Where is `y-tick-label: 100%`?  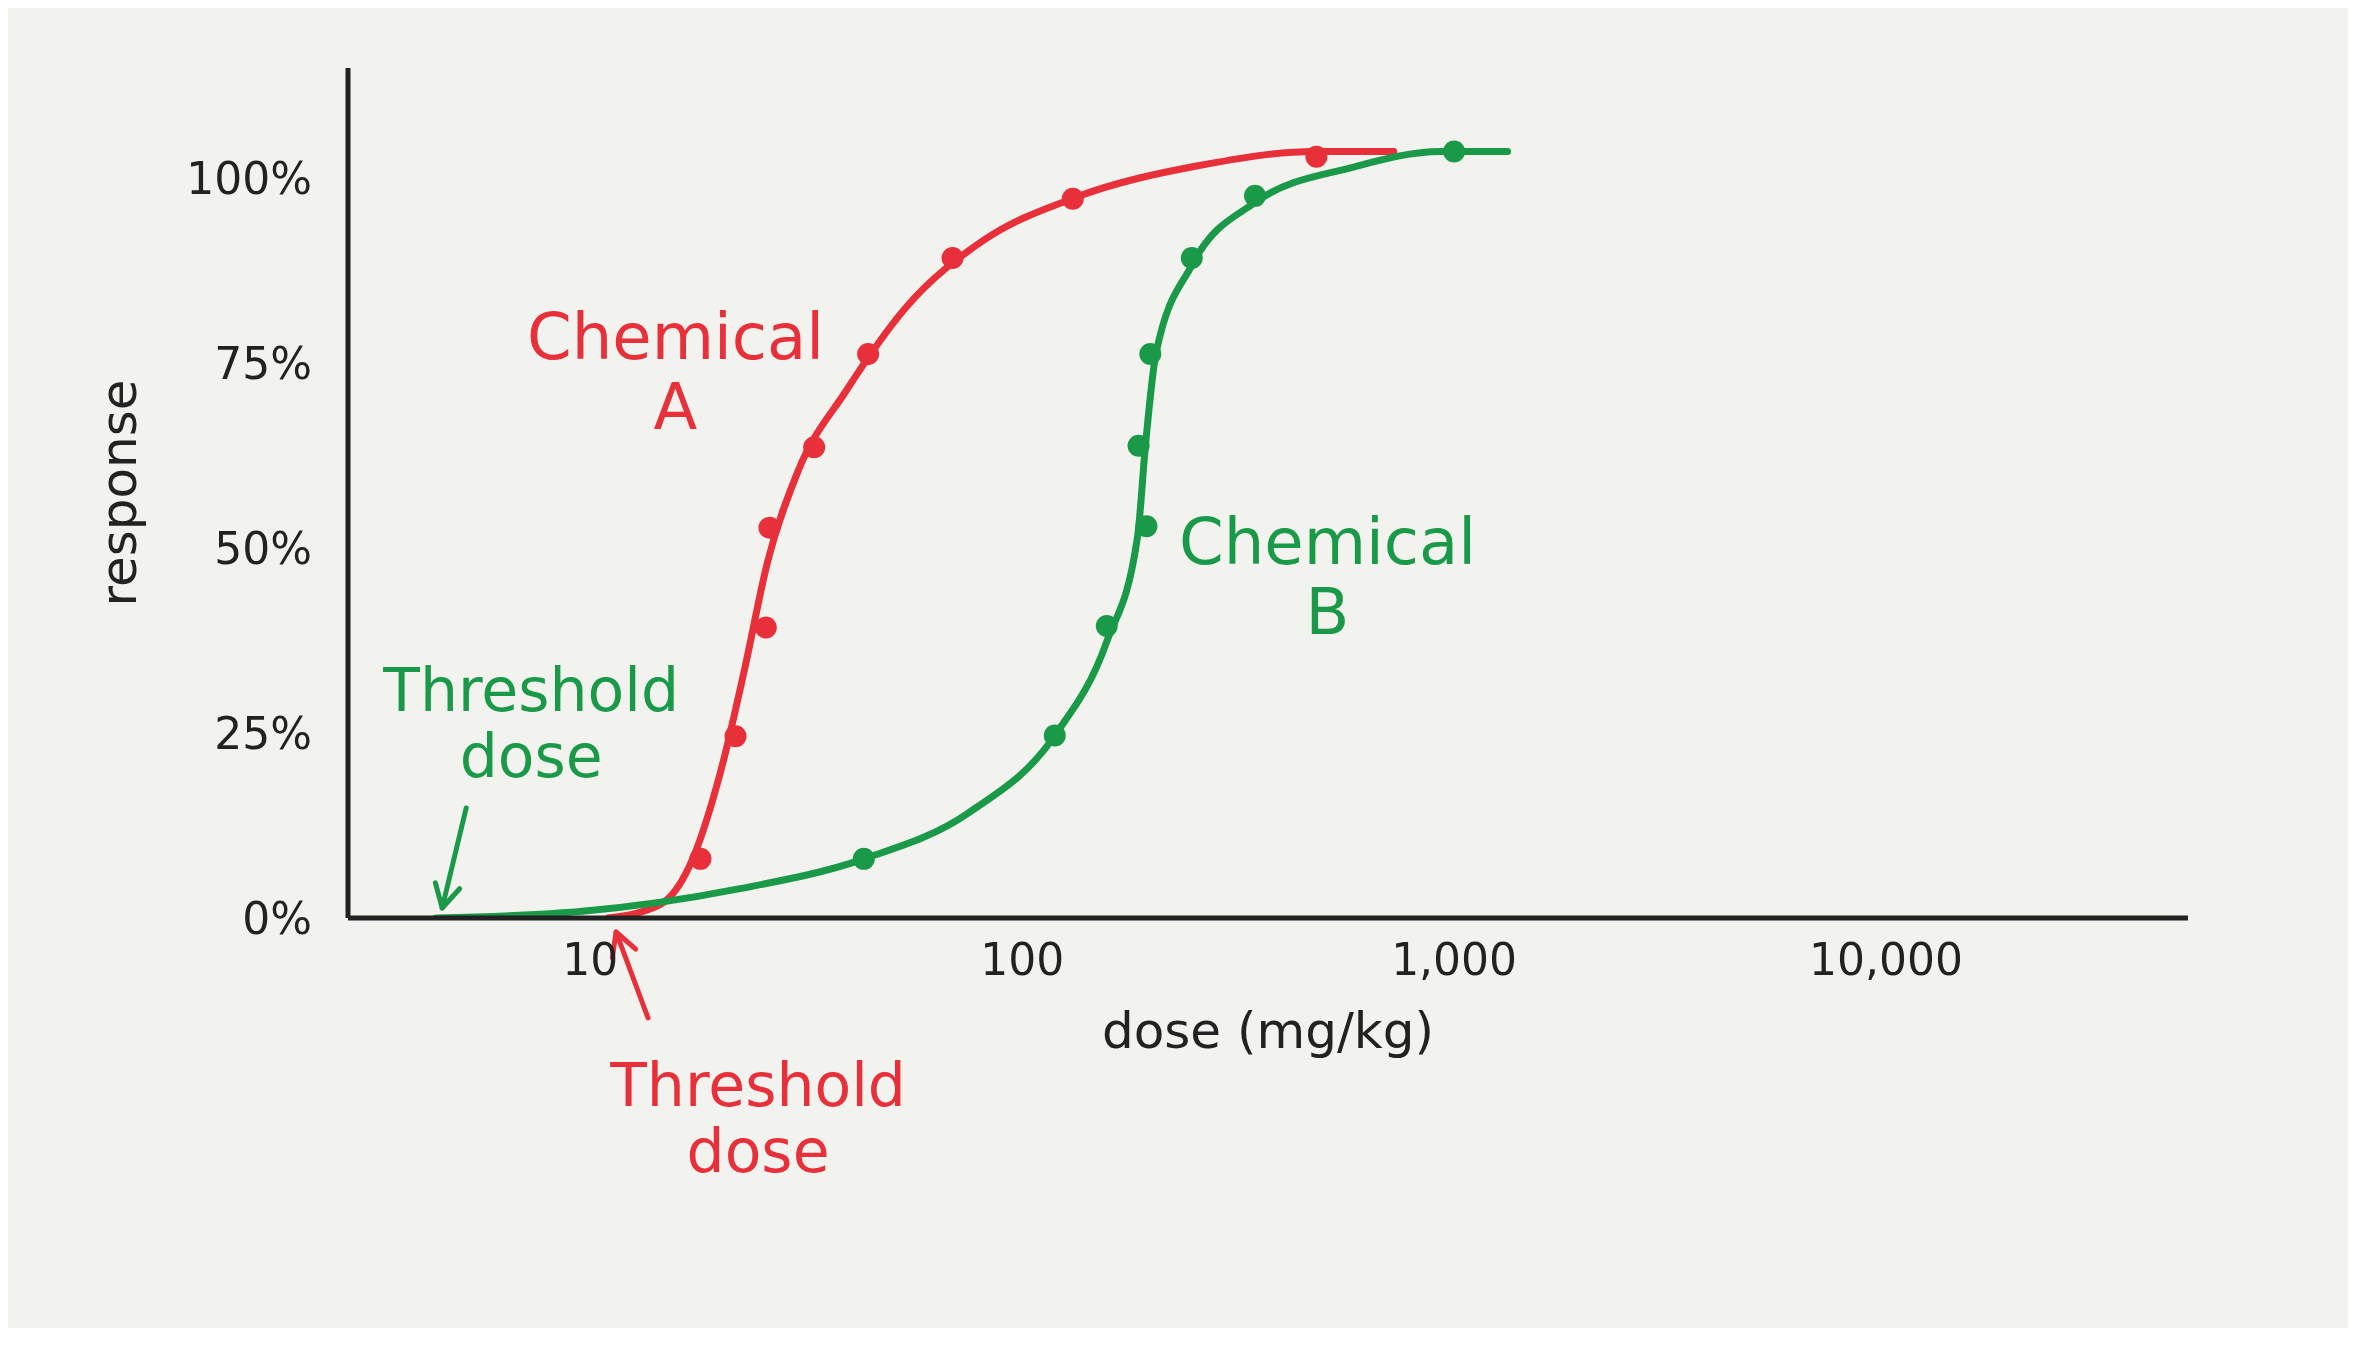 y-tick-label: 100% is located at coordinates (249, 179).